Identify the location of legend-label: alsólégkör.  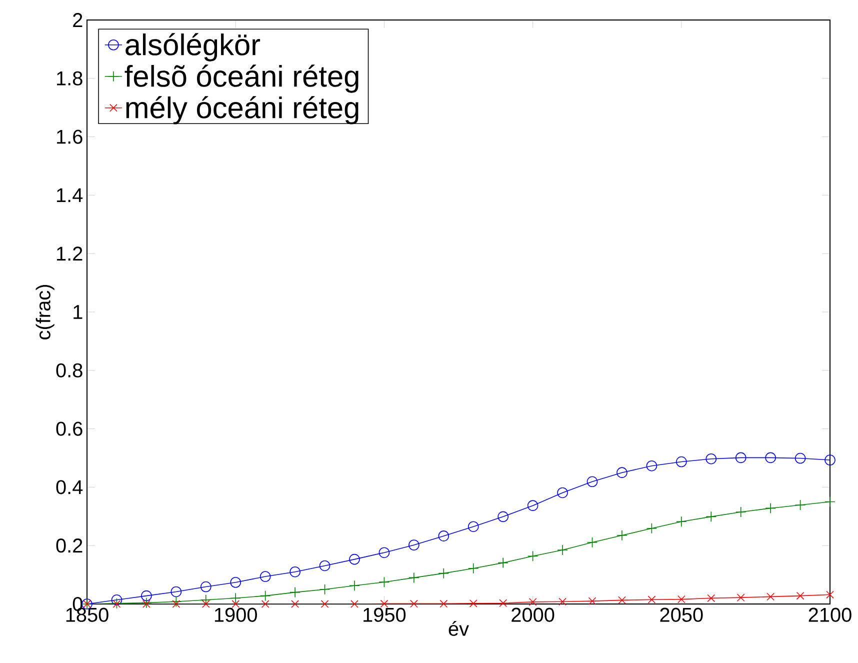
(193, 47).